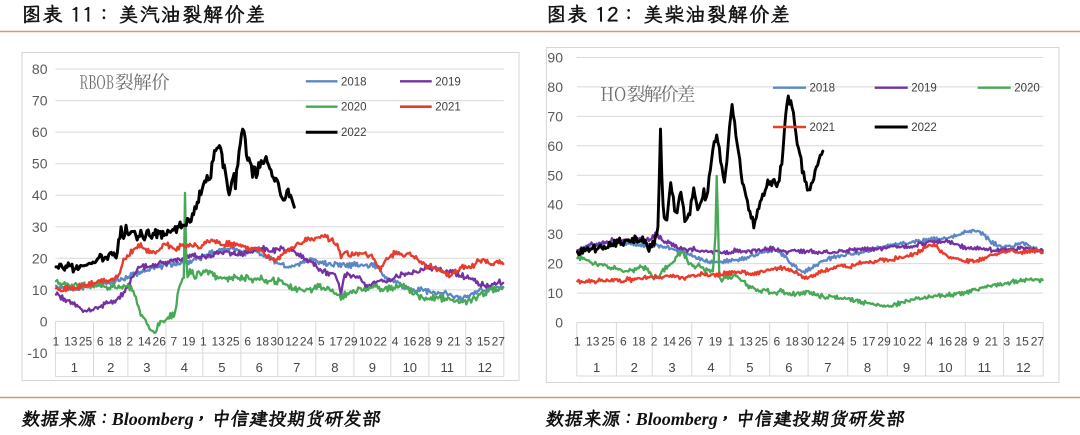 The height and width of the screenshot is (435, 1080). What do you see at coordinates (37, 353) in the screenshot?
I see `svg-text: -10` at bounding box center [37, 353].